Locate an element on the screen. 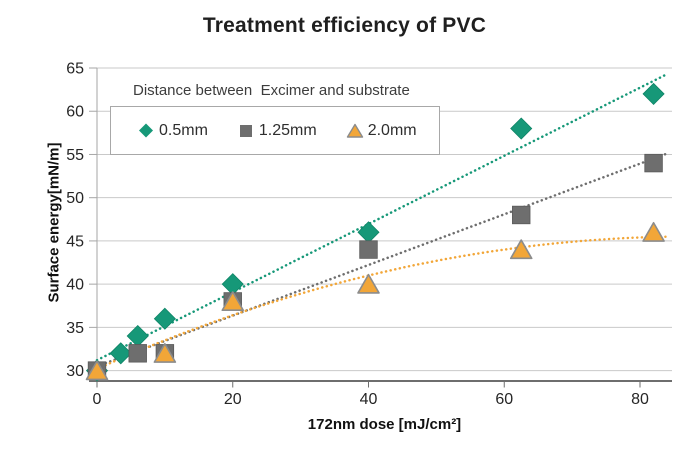 The width and height of the screenshot is (689, 452). y-tick-label: 50 is located at coordinates (75, 198).